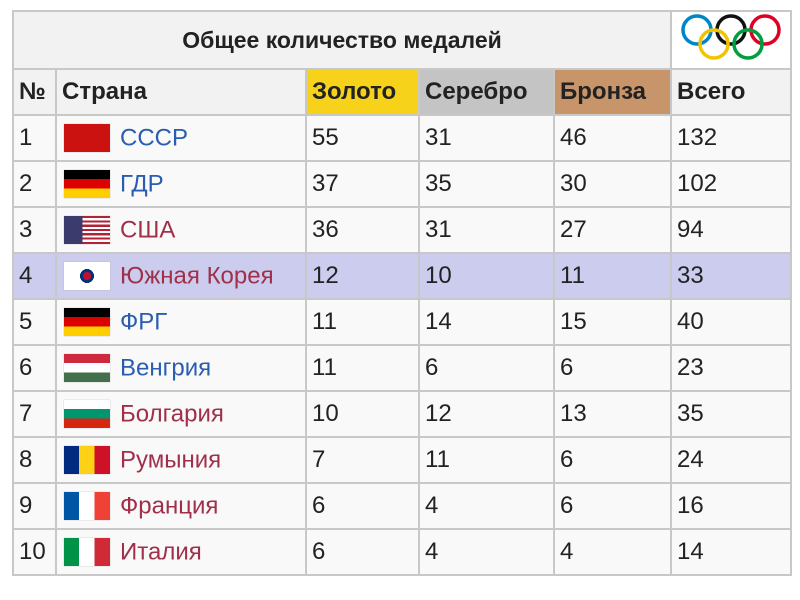  Describe the element at coordinates (172, 414) in the screenshot. I see `country-link: Болгария` at that location.